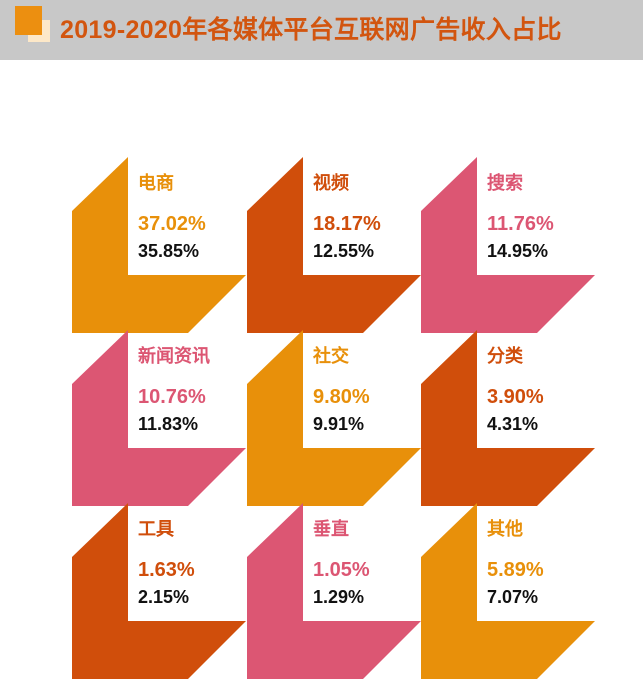  I want to click on category-name: 工具, so click(156, 529).